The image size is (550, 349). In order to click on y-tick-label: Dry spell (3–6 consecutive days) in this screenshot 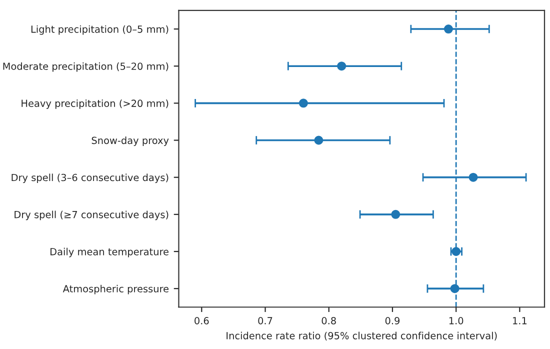, I will do `click(90, 179)`.